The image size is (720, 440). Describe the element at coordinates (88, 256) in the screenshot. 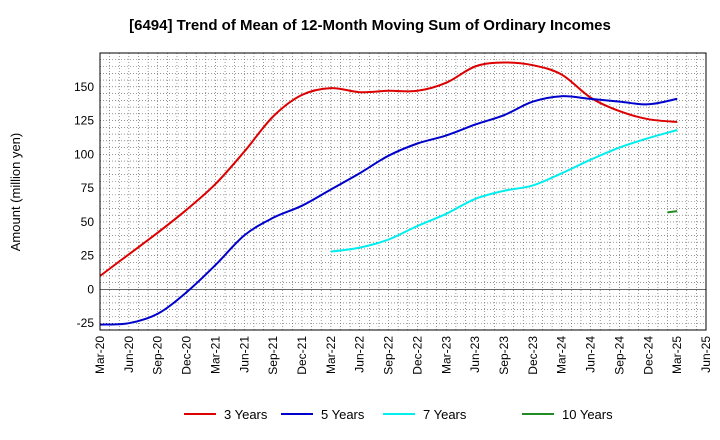

I see `y-tick-label: 25` at that location.